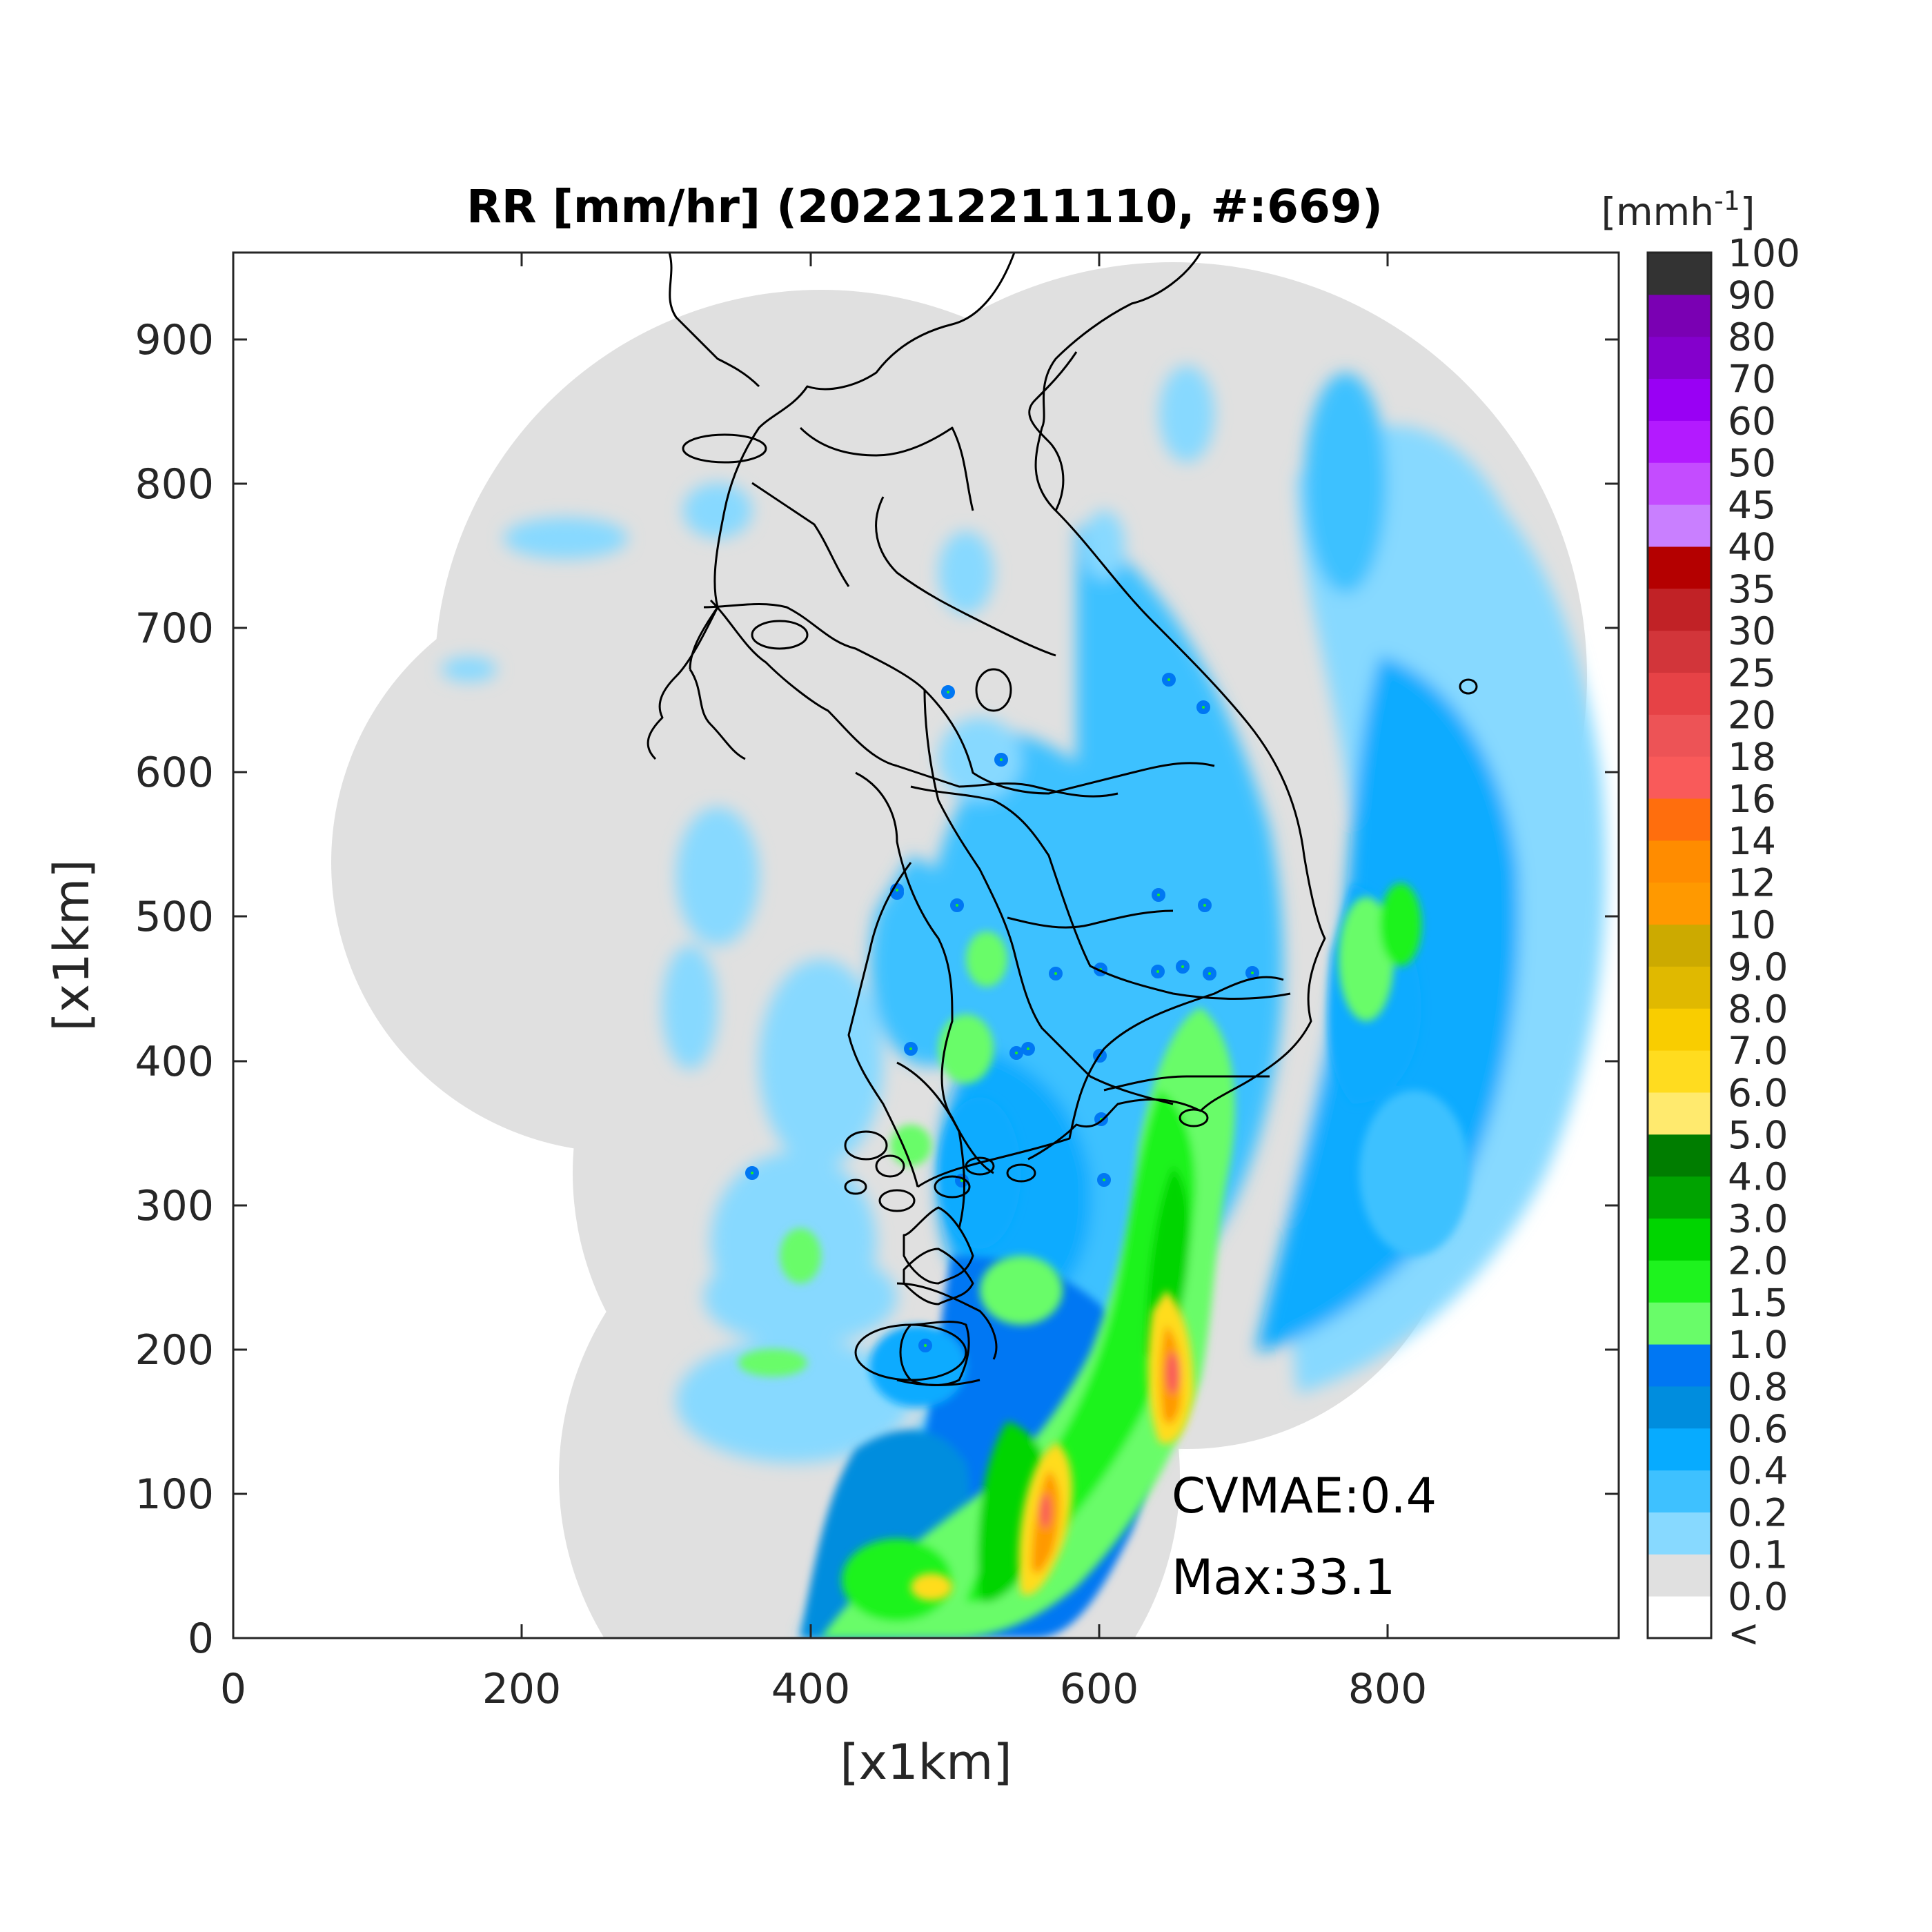 This screenshot has height=1932, width=1932. What do you see at coordinates (926, 1762) in the screenshot?
I see `x-axis-label: [x1km]` at bounding box center [926, 1762].